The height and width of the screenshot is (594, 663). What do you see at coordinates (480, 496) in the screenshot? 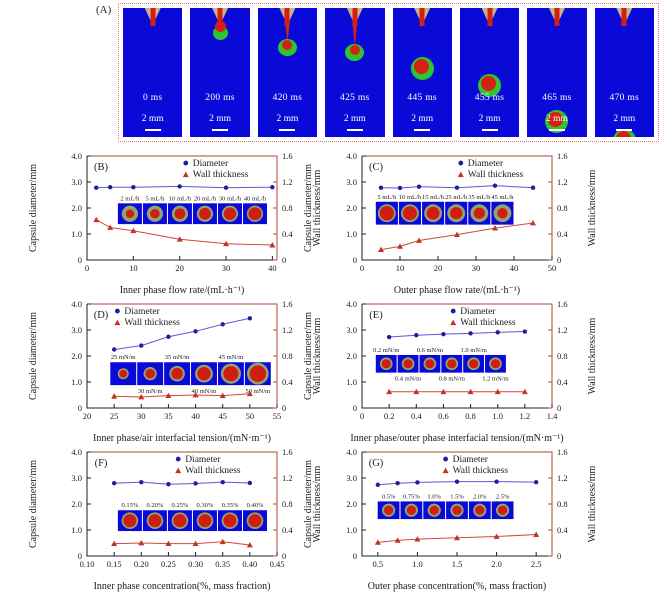
I see `svg-text: 2.0%` at bounding box center [480, 496].